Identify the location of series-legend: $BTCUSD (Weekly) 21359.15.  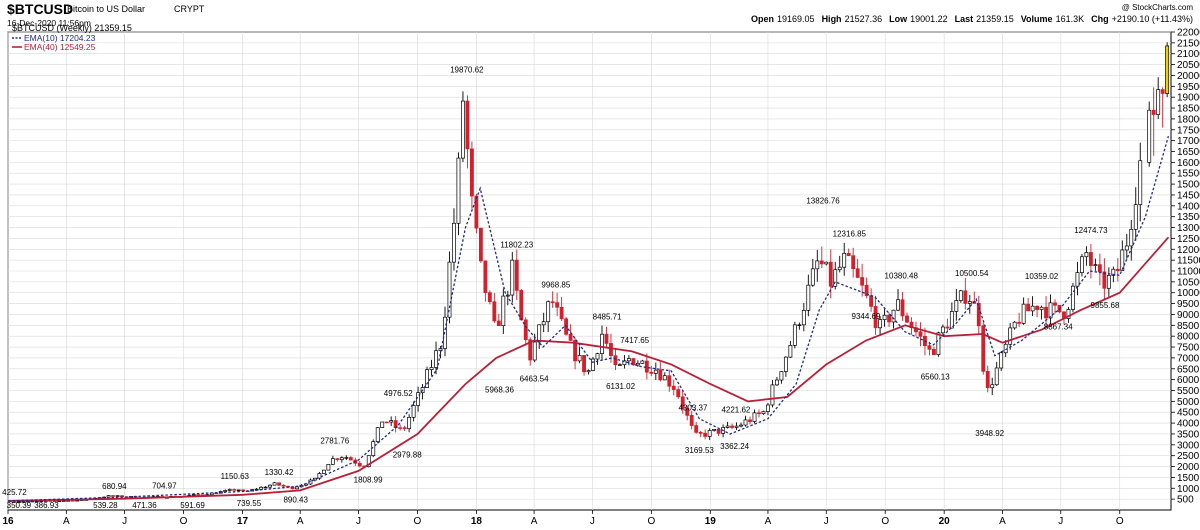
(72, 28).